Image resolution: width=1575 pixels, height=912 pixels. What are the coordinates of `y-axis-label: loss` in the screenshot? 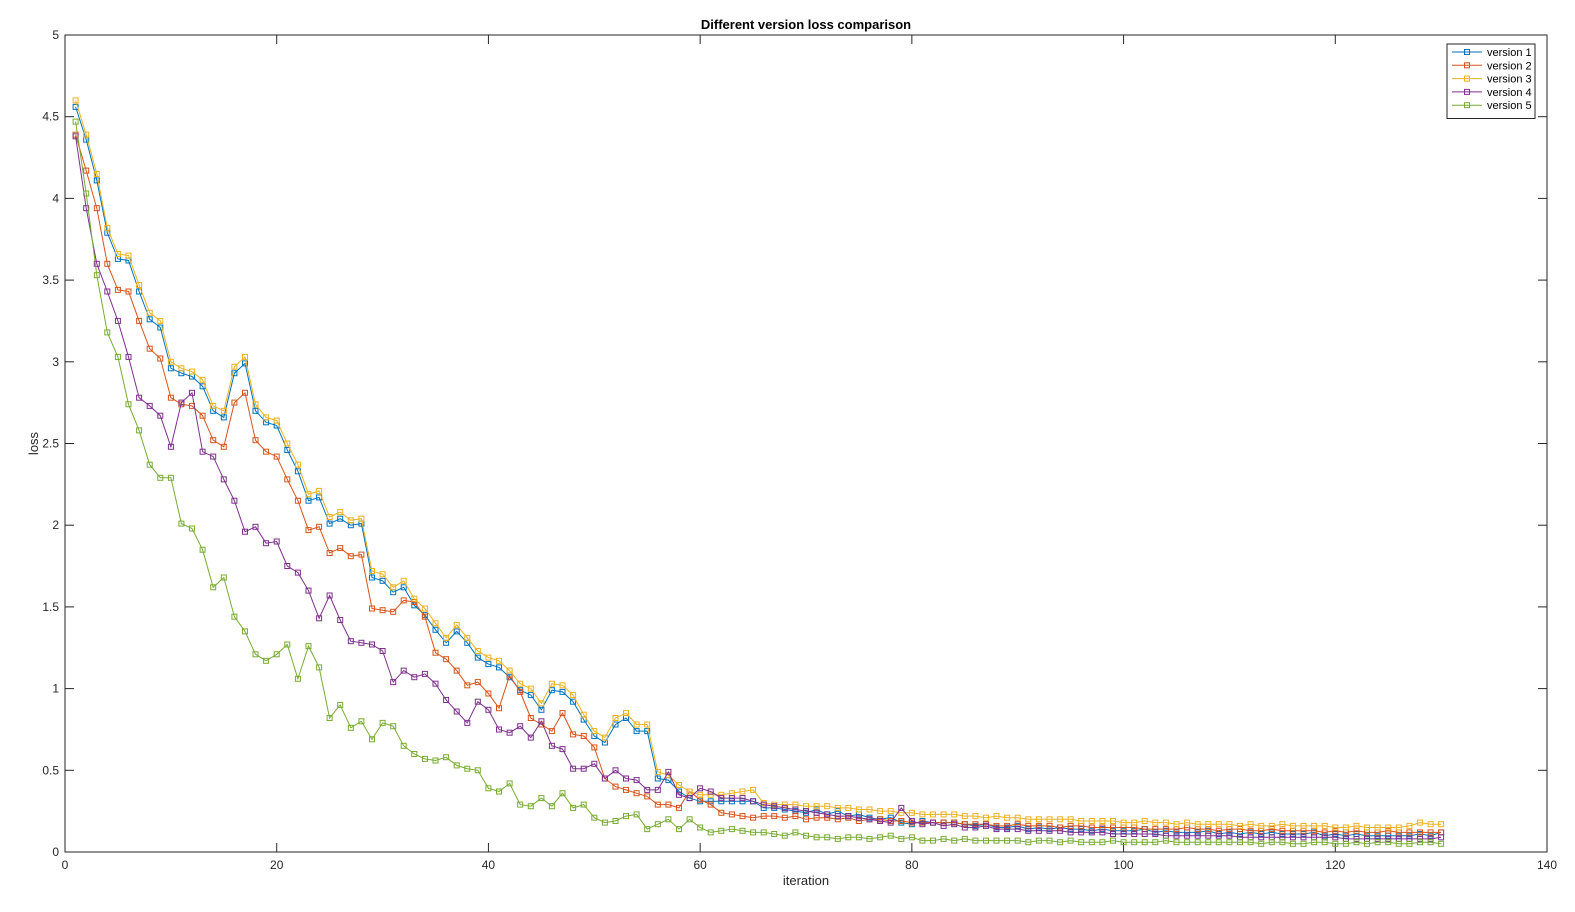 It's located at (33, 443).